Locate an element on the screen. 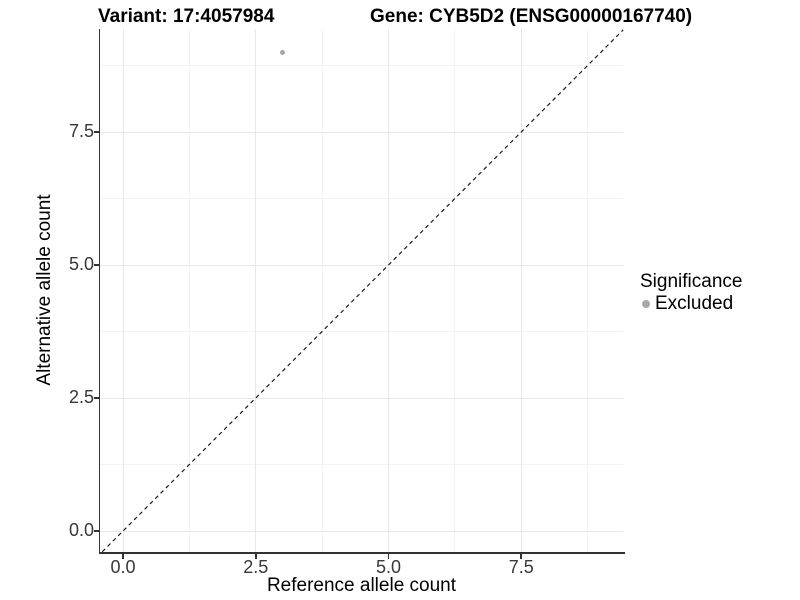 The image size is (800, 600). legend-entry-label: Excluded is located at coordinates (694, 303).